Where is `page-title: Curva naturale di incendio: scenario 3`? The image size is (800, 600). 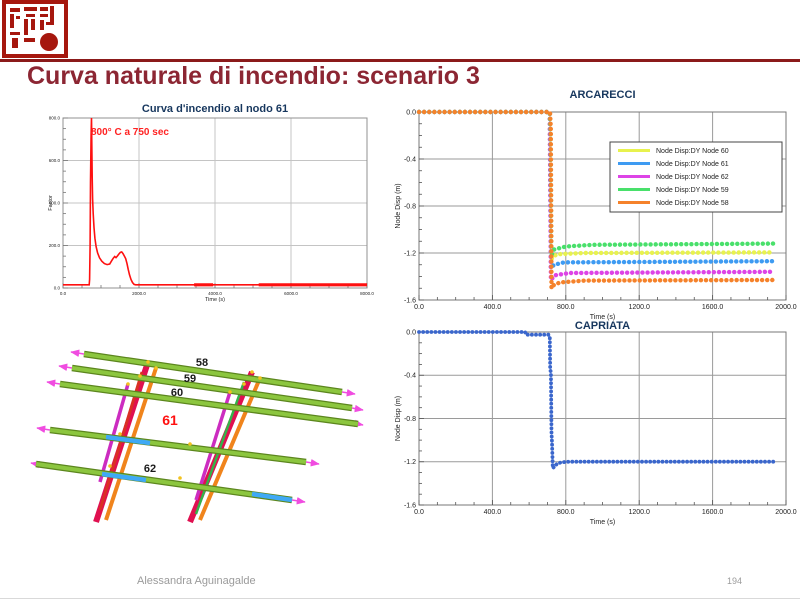 page-title: Curva naturale di incendio: scenario 3 is located at coordinates (253, 76).